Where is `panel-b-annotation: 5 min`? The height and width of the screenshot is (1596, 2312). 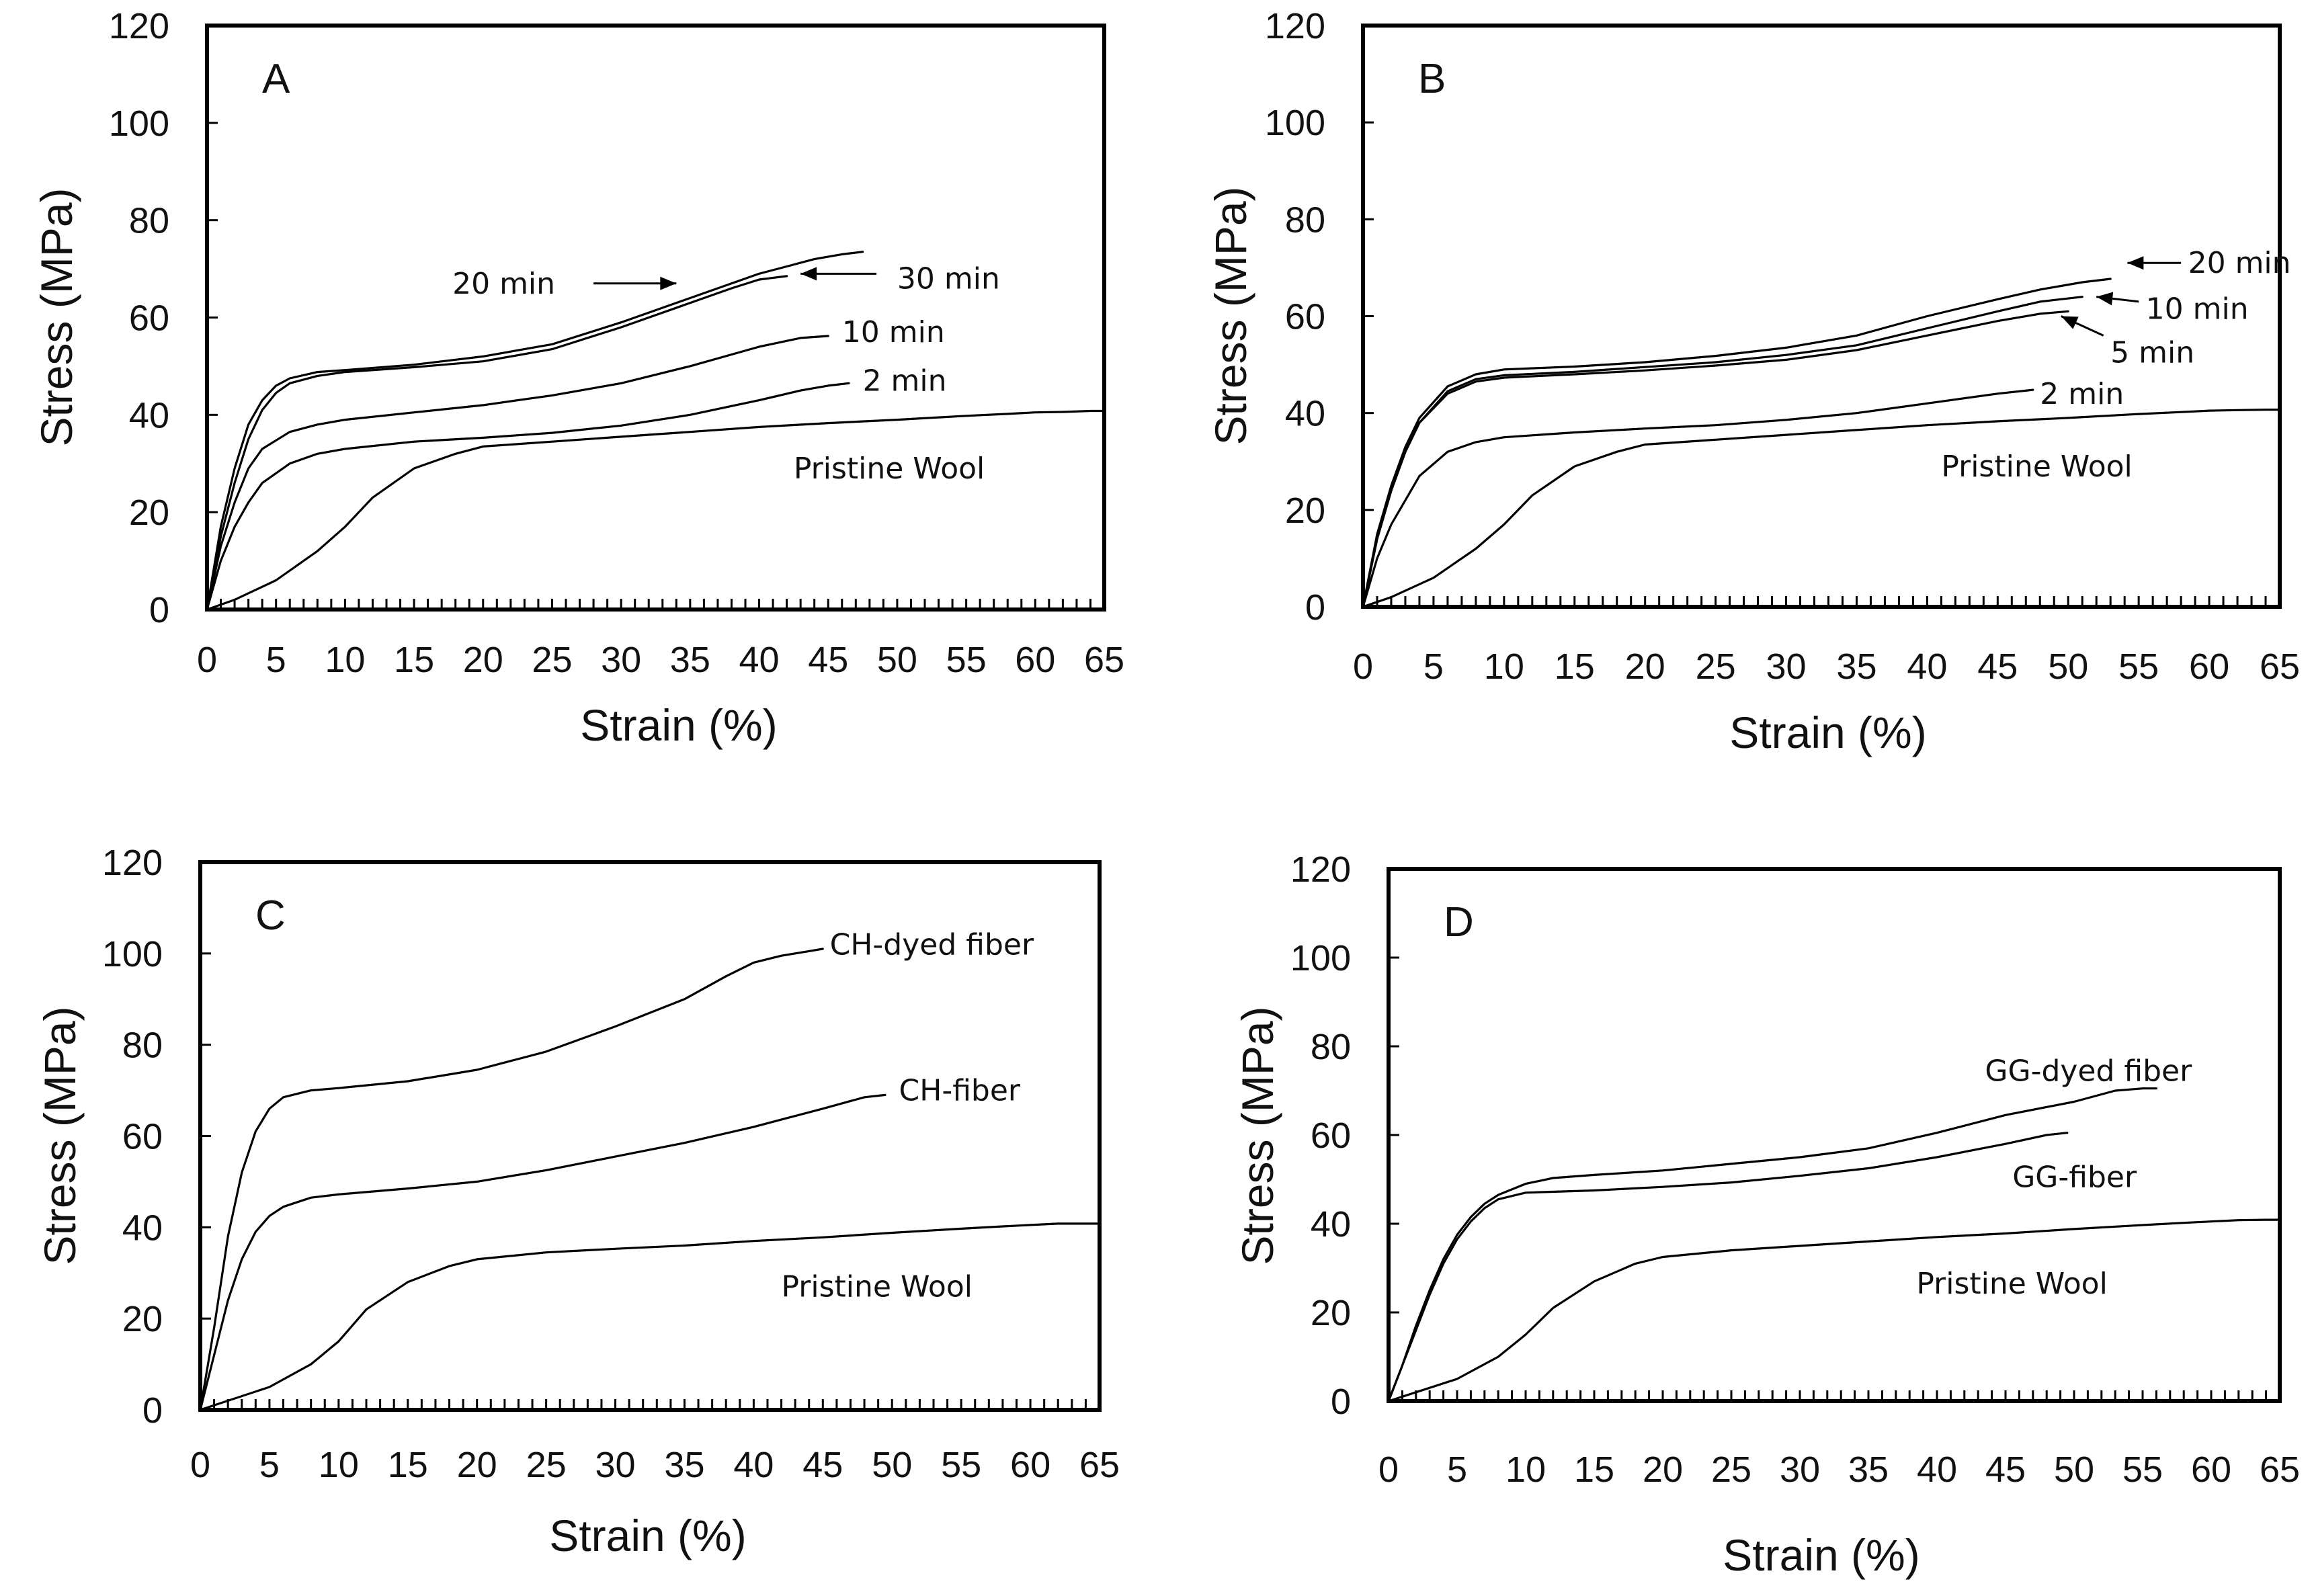
panel-b-annotation: 5 min is located at coordinates (2152, 353).